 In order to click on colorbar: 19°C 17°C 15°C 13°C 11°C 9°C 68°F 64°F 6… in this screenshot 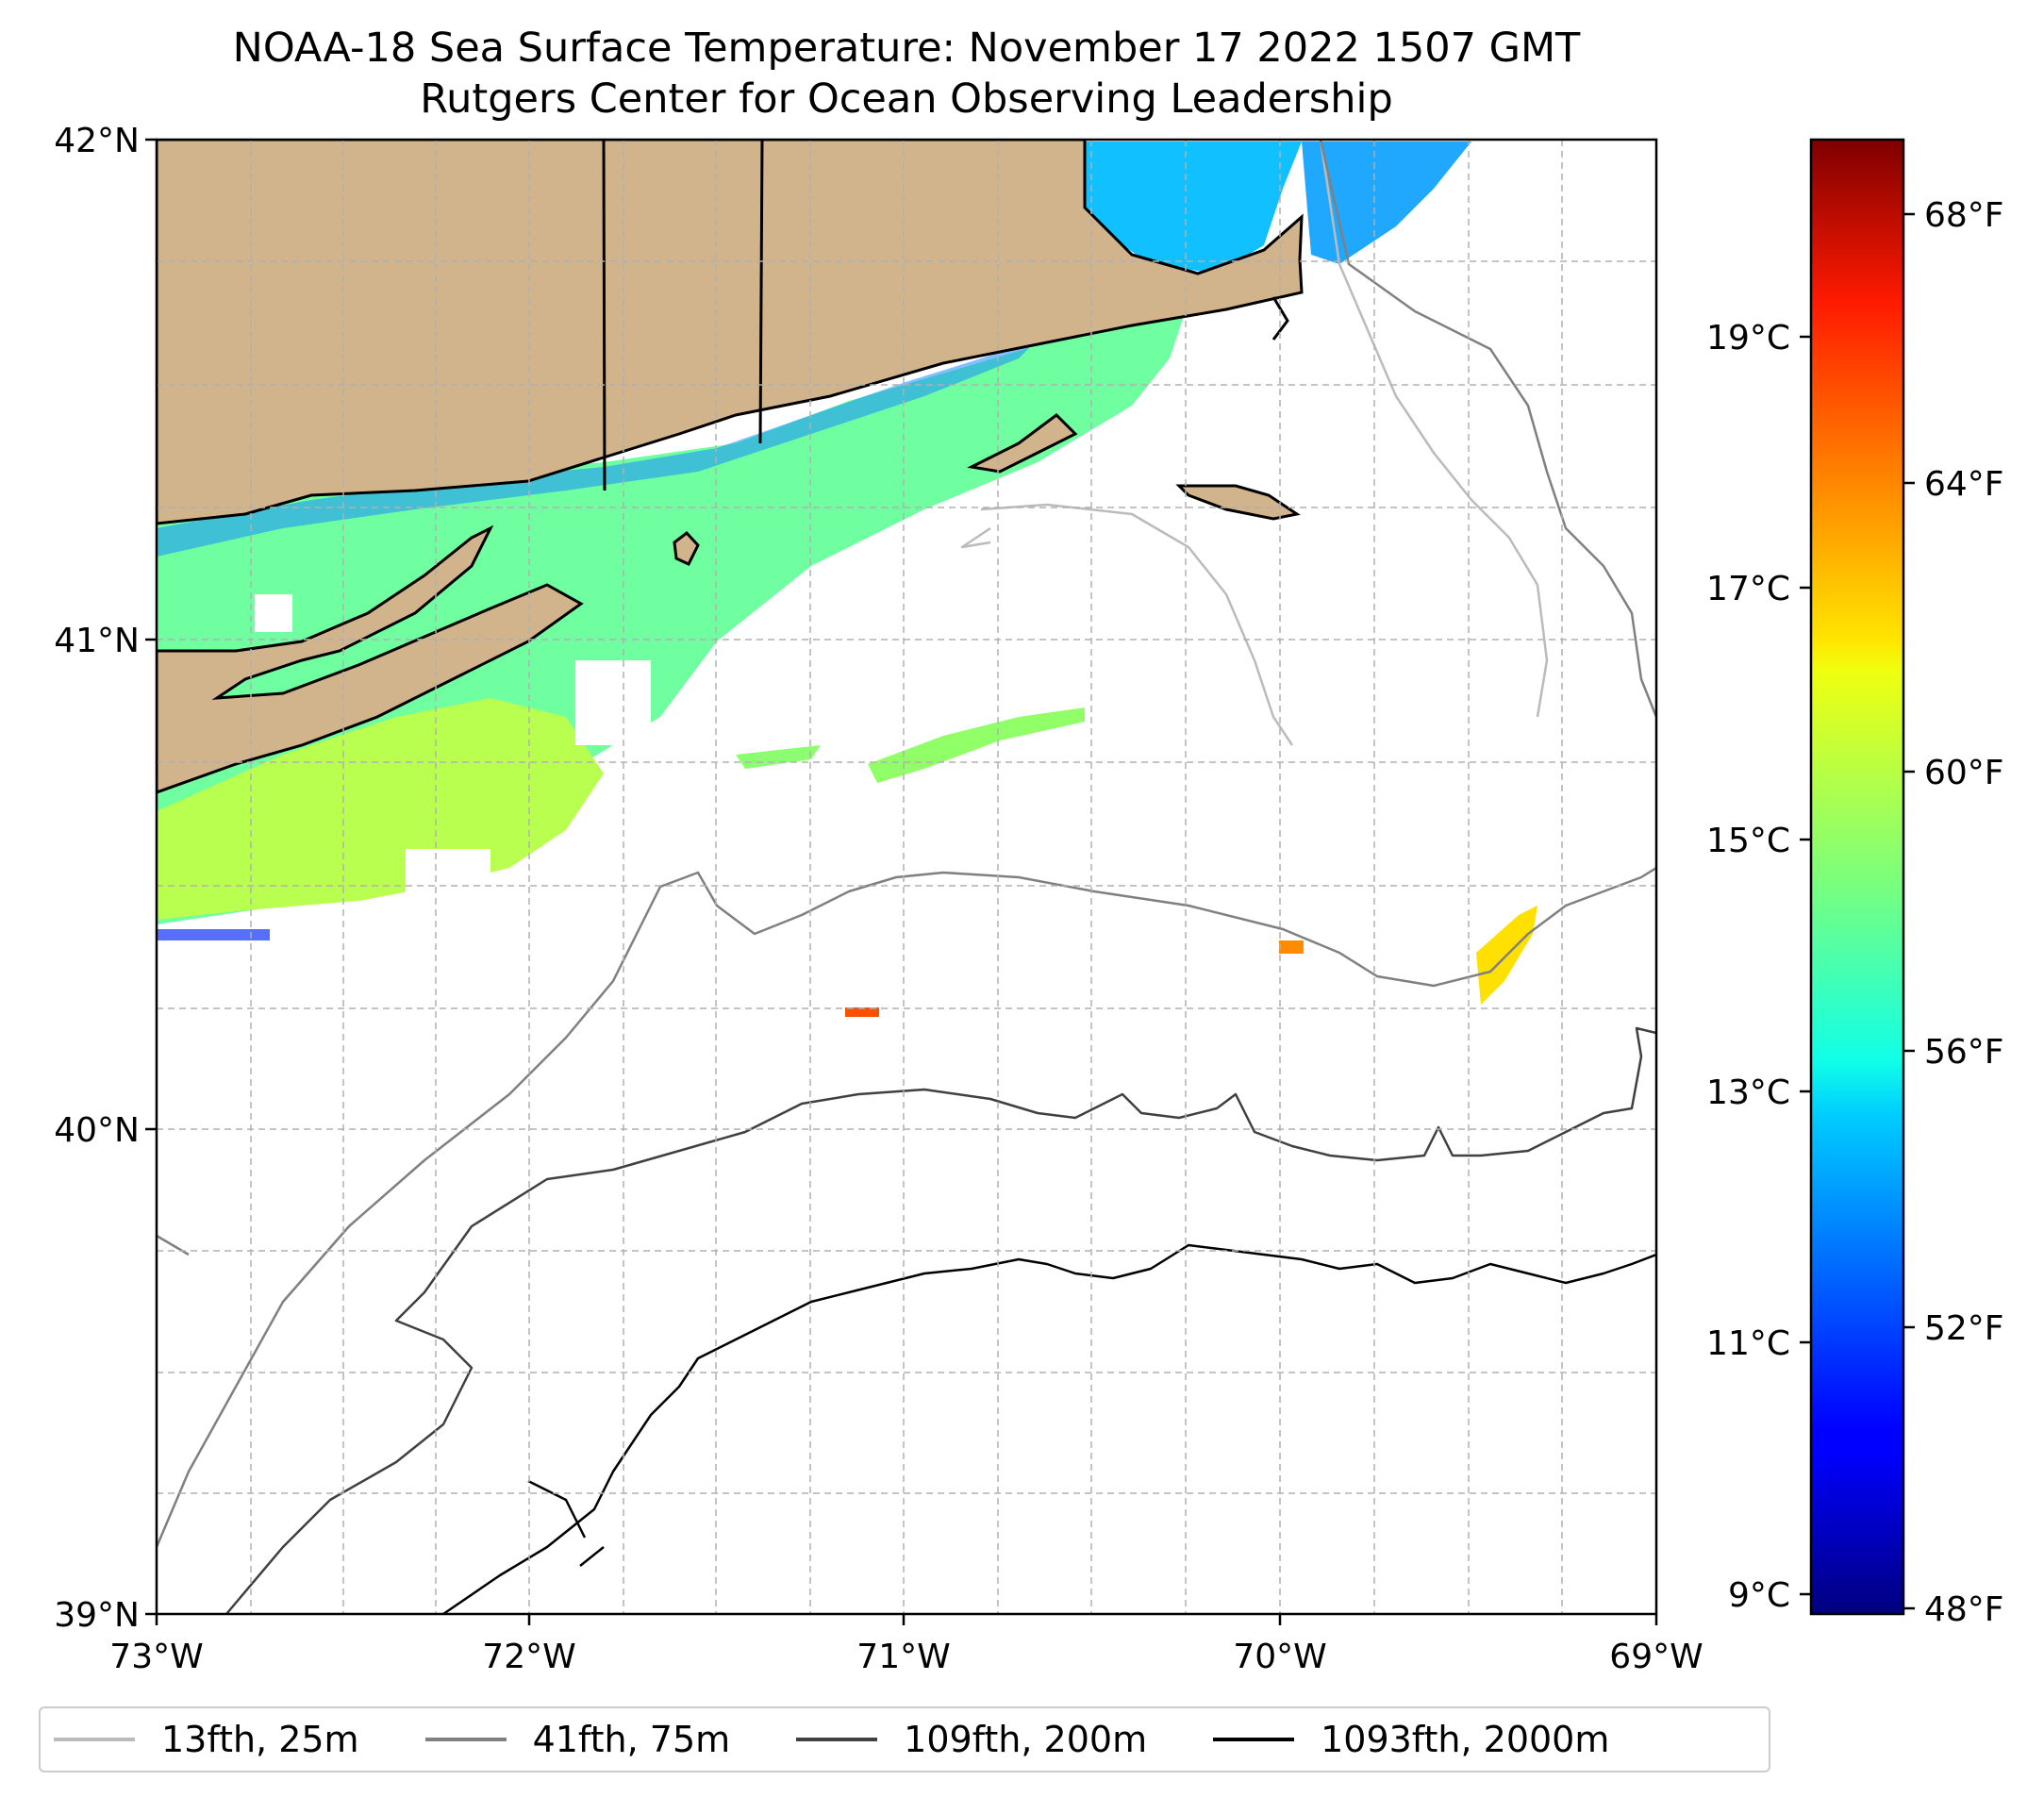, I will do `click(1855, 883)`.